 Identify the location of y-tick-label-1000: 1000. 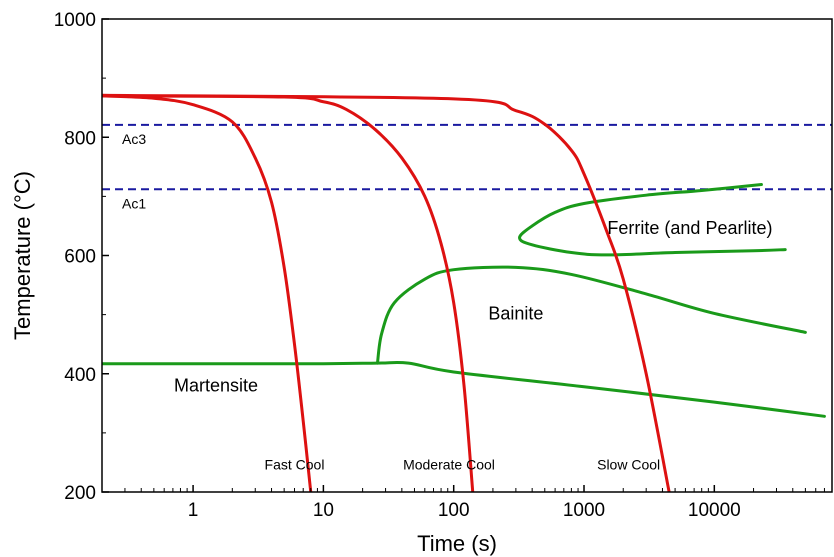
(75, 20).